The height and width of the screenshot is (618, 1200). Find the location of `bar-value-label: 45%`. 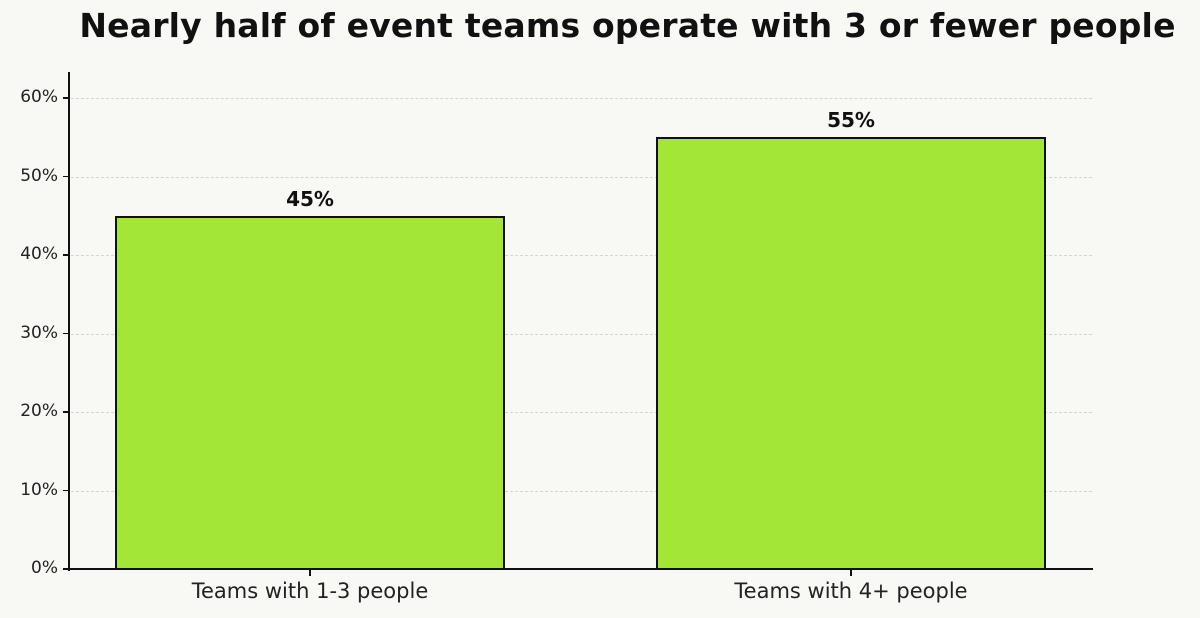

bar-value-label: 45% is located at coordinates (310, 198).